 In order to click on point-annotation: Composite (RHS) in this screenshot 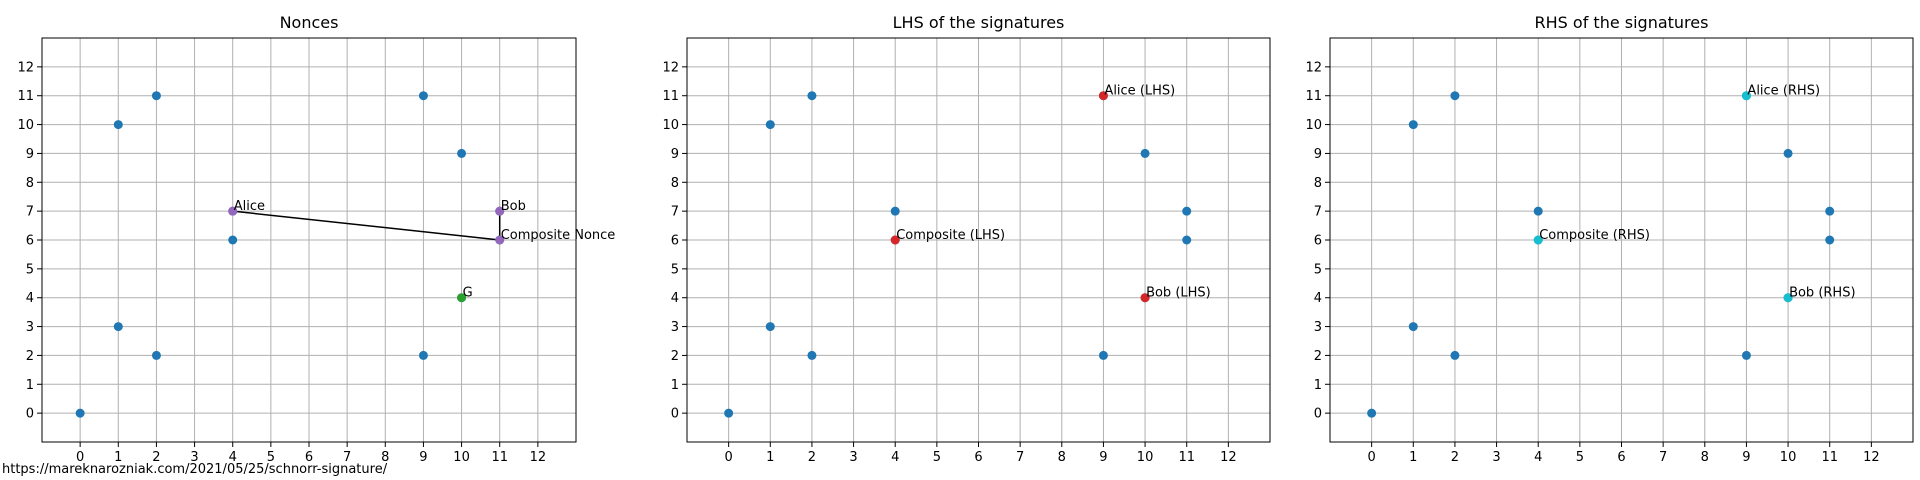, I will do `click(1594, 235)`.